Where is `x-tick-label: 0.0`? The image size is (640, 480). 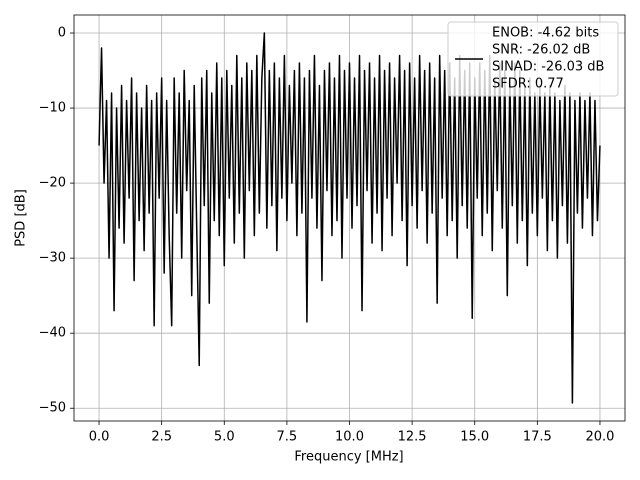
x-tick-label: 0.0 is located at coordinates (99, 437).